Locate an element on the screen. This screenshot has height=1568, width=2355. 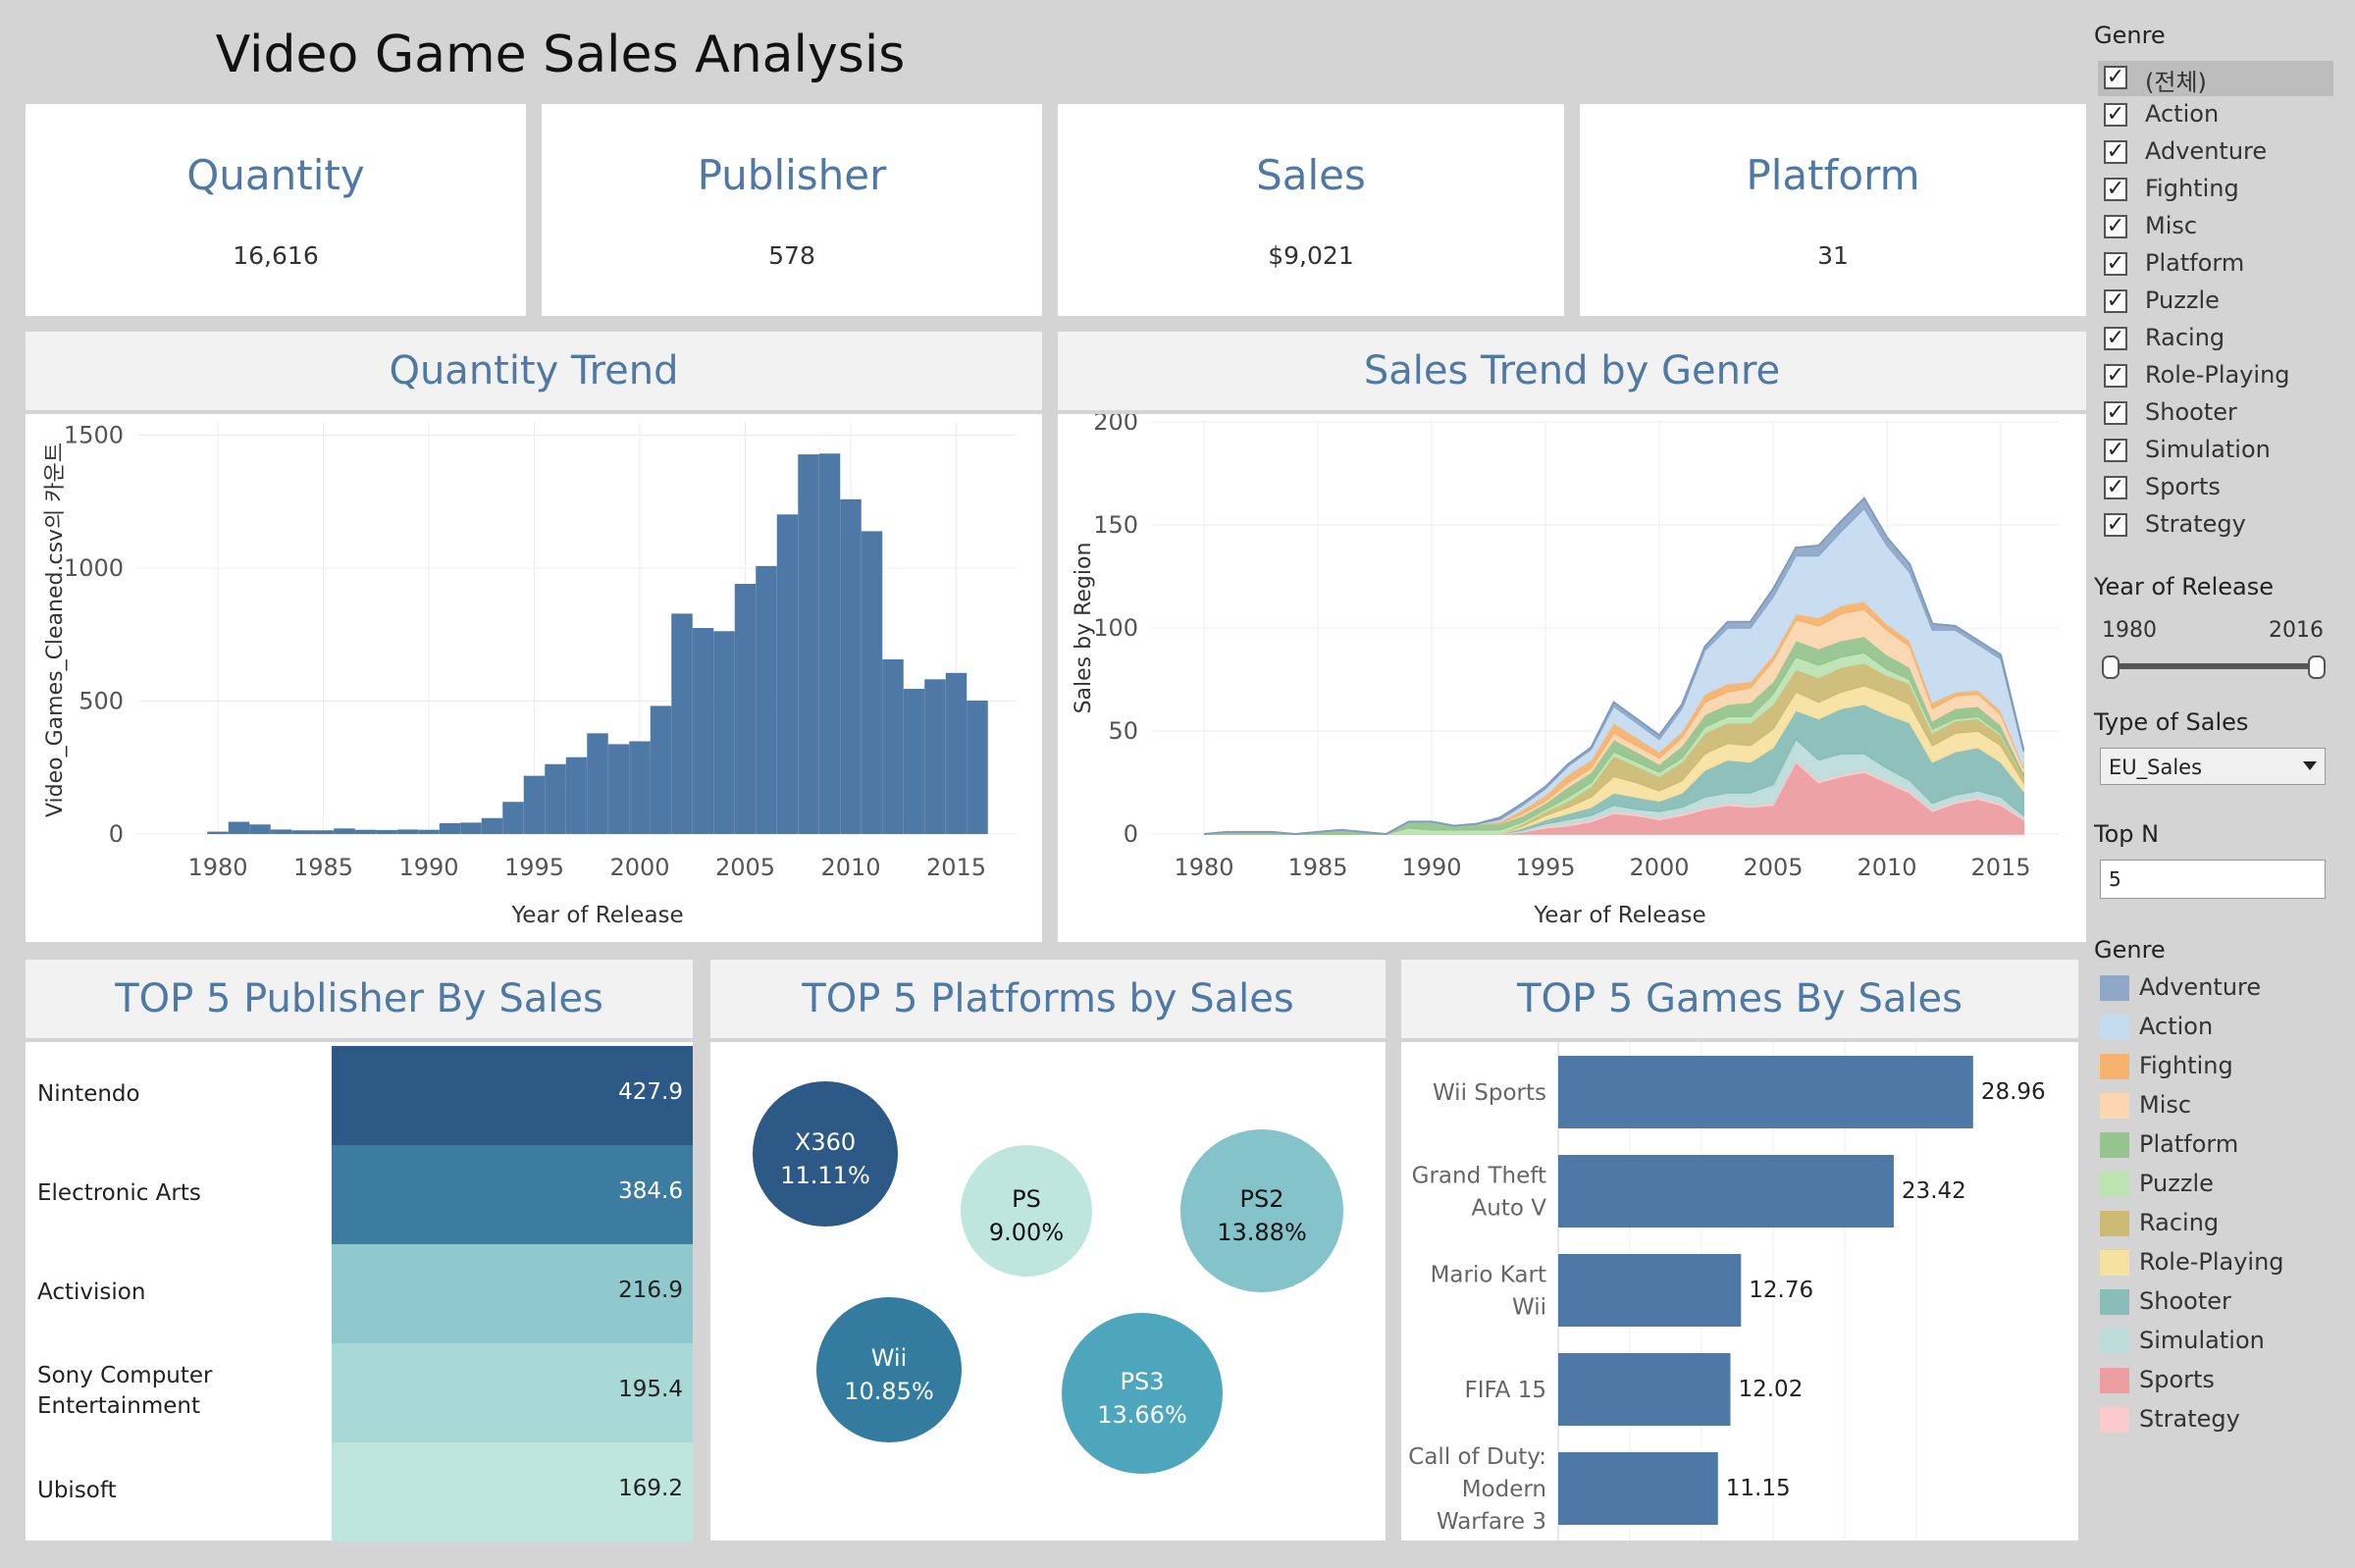
legend-item: Misc is located at coordinates (2215, 1106).